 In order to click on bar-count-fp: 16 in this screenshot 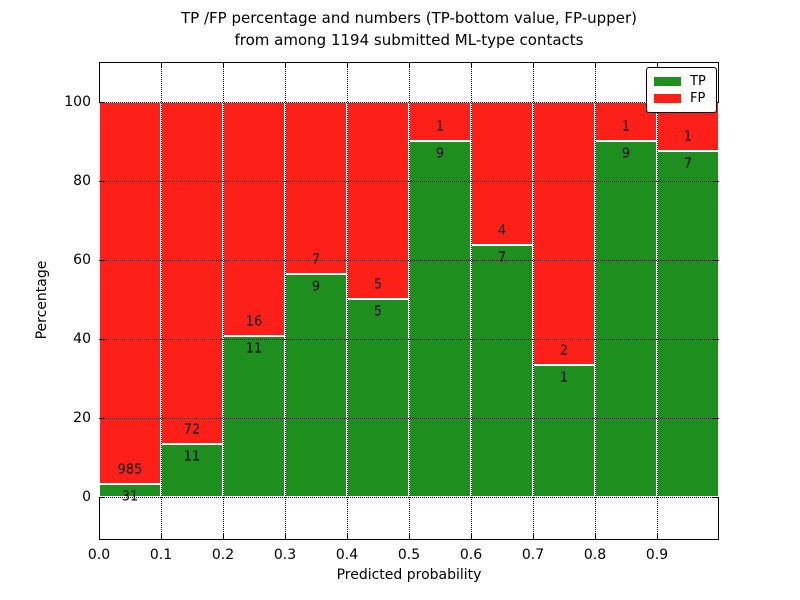, I will do `click(254, 322)`.